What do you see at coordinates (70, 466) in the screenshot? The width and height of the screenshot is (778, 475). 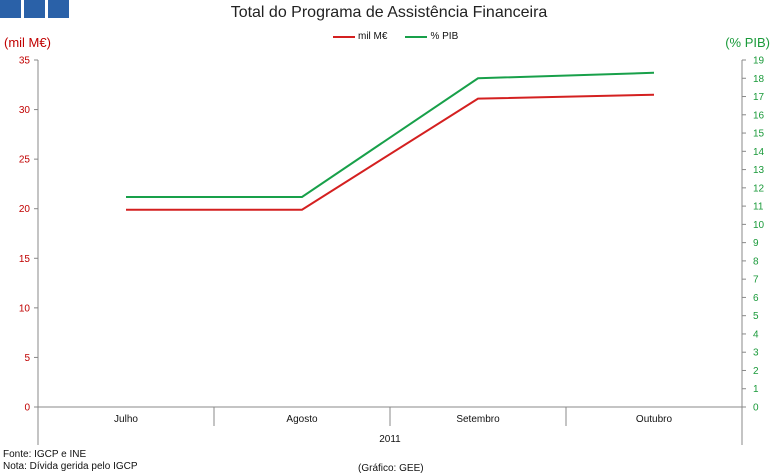 I see `footer-note: Nota: Dívida gerida pelo IGCP` at bounding box center [70, 466].